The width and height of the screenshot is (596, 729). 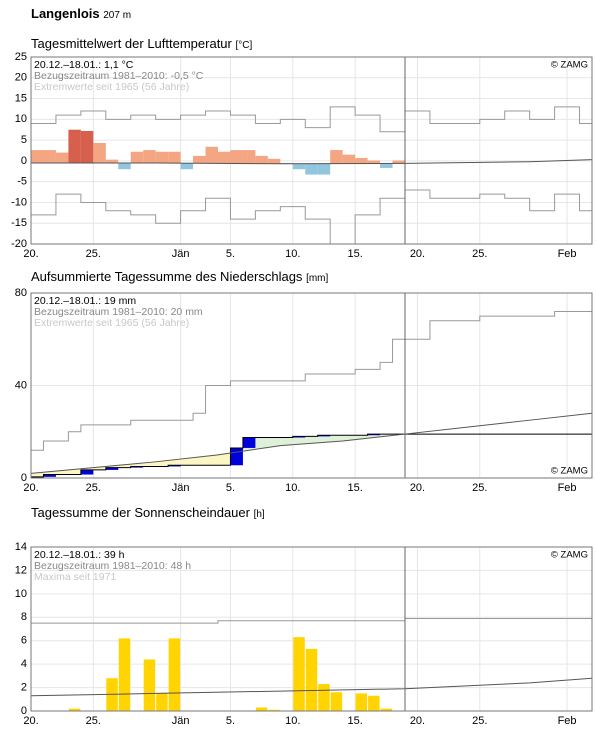 I want to click on info-line: Bezugszeitraum 1981–2010: 20 mm, so click(x=118, y=312).